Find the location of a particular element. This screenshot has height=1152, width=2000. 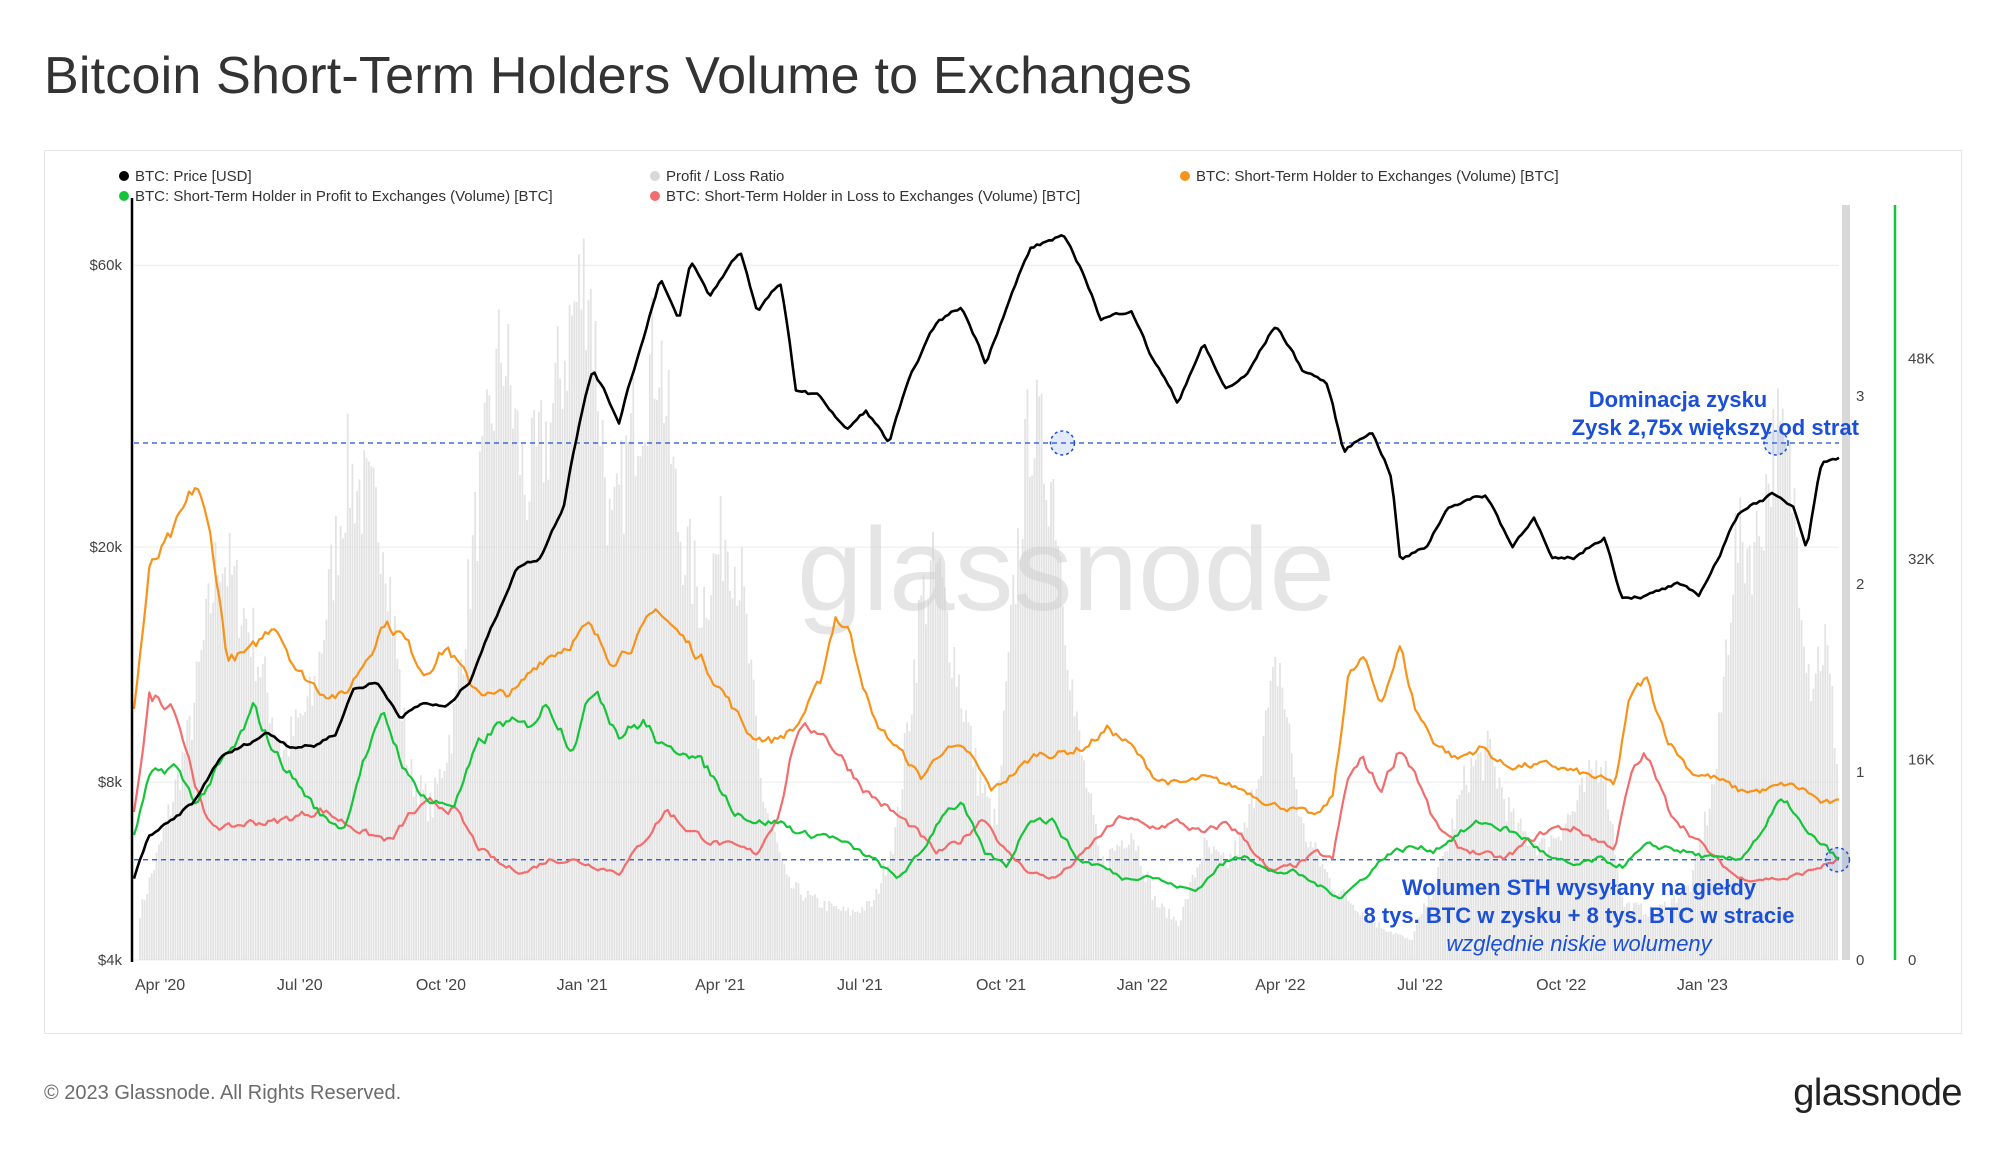

price-tick-label: $8k is located at coordinates (110, 782).